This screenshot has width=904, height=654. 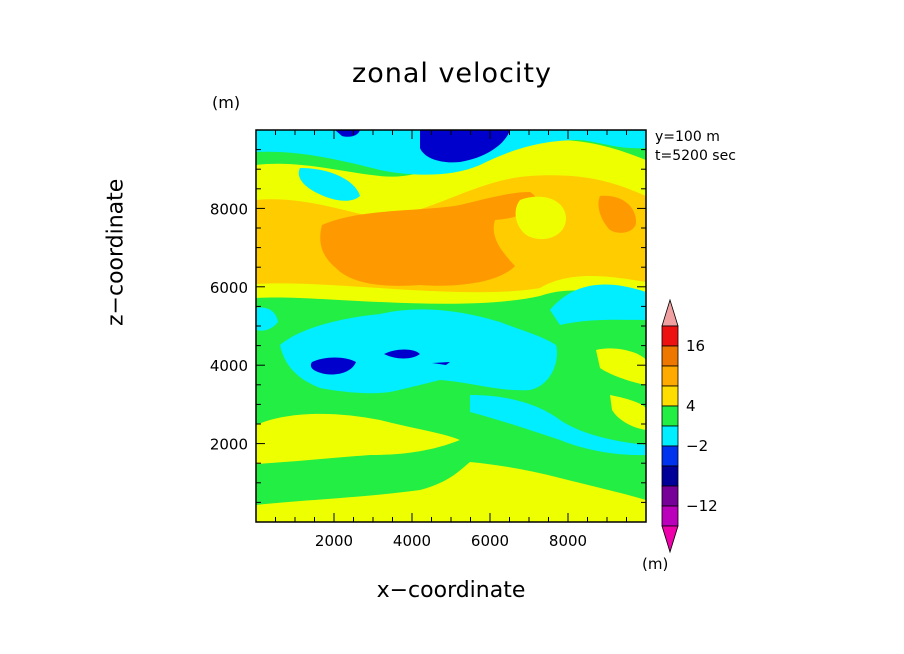 What do you see at coordinates (451, 590) in the screenshot?
I see `x-axis-label: x−coordinate` at bounding box center [451, 590].